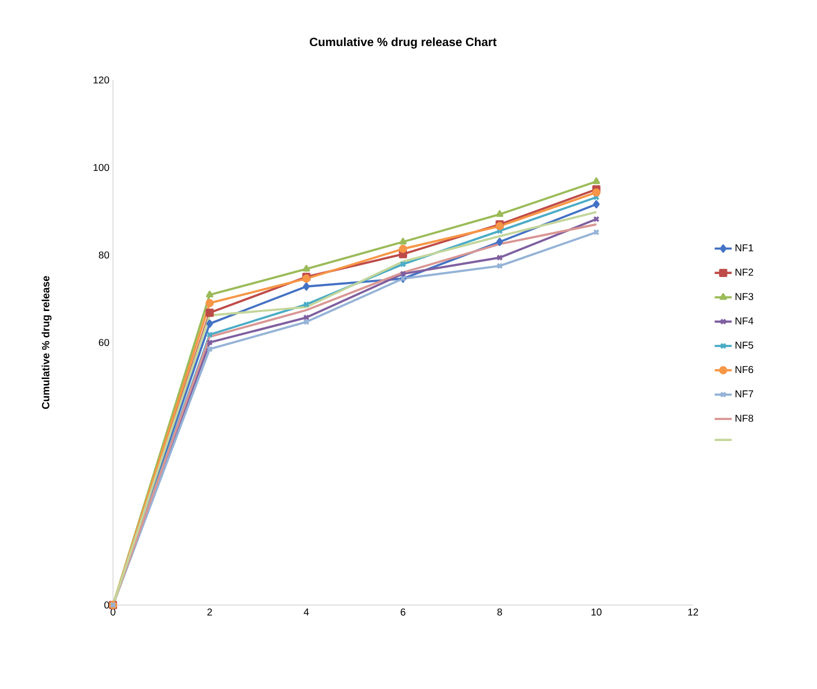 This screenshot has width=817, height=689. Describe the element at coordinates (745, 370) in the screenshot. I see `legend-label: NF6` at that location.